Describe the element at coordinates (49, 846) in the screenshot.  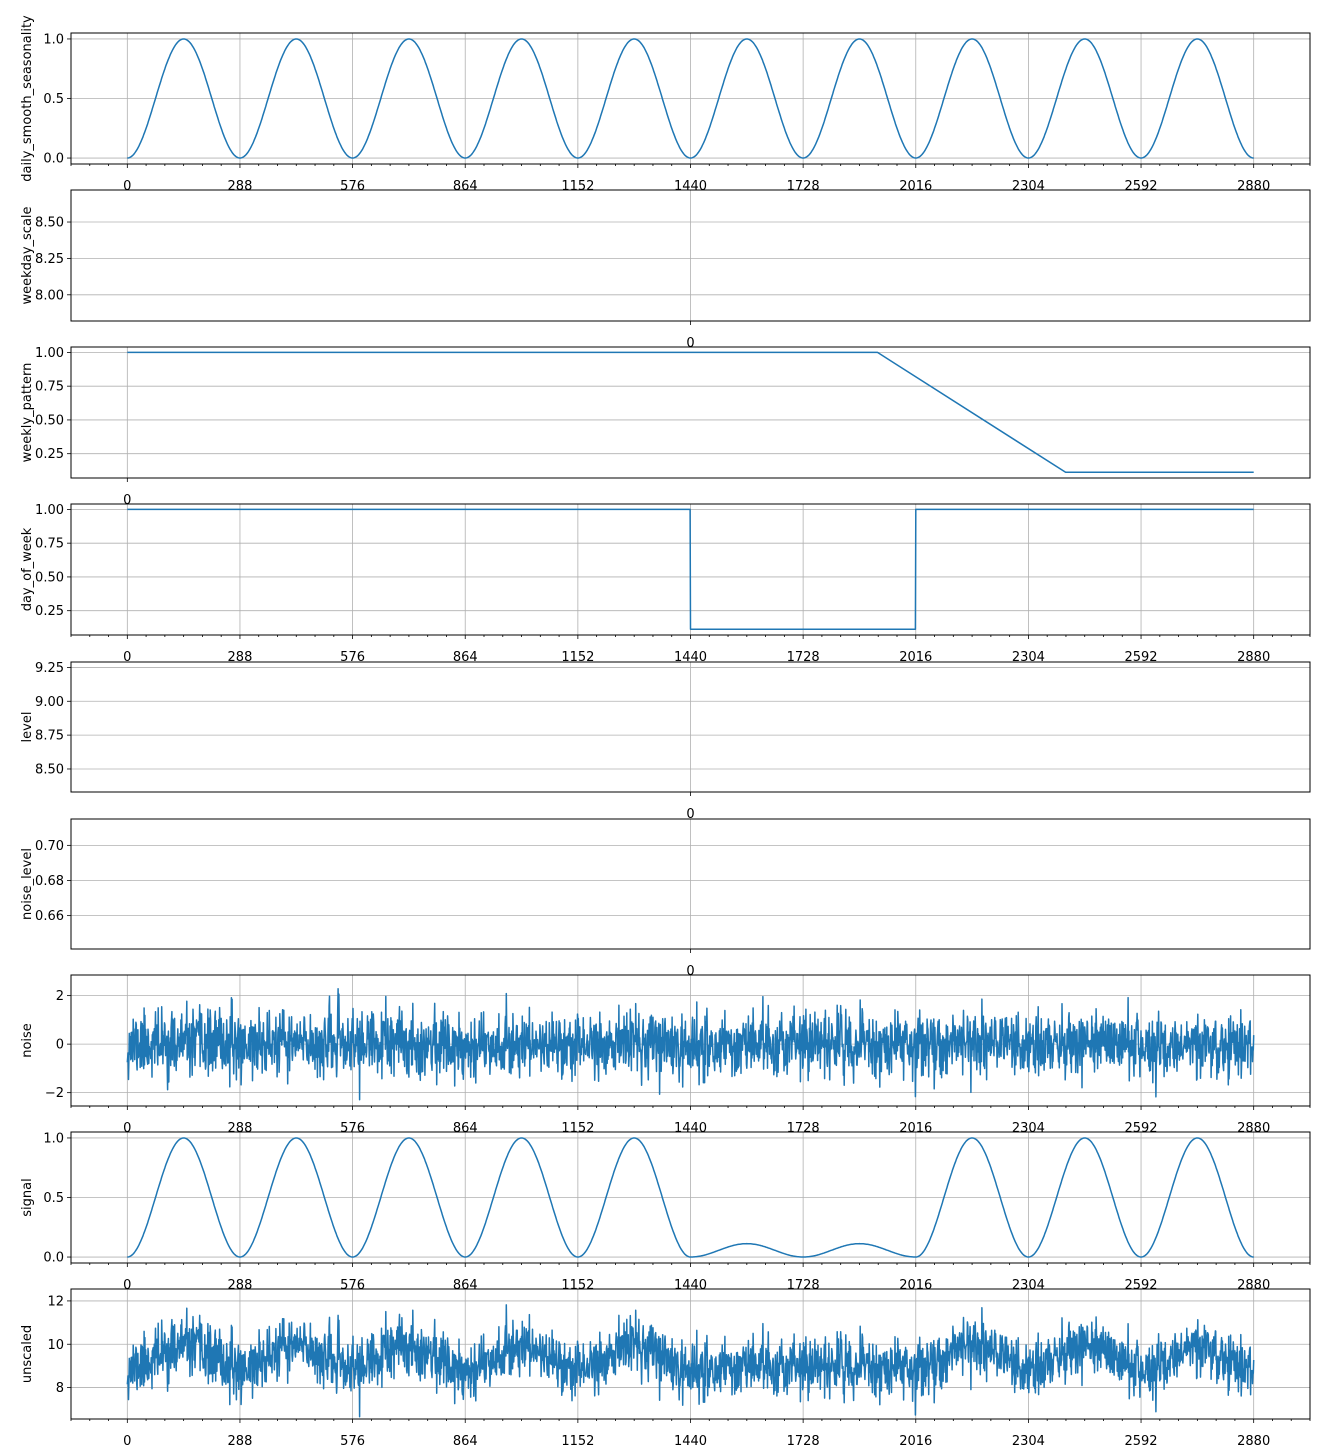
I see `y-tick-label: 0.70` at that location.